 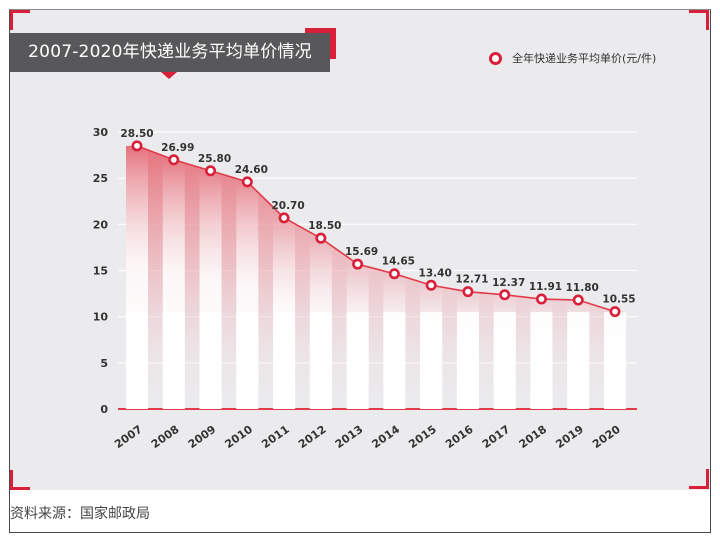 I want to click on x-tick-label: 2012, so click(x=312, y=437).